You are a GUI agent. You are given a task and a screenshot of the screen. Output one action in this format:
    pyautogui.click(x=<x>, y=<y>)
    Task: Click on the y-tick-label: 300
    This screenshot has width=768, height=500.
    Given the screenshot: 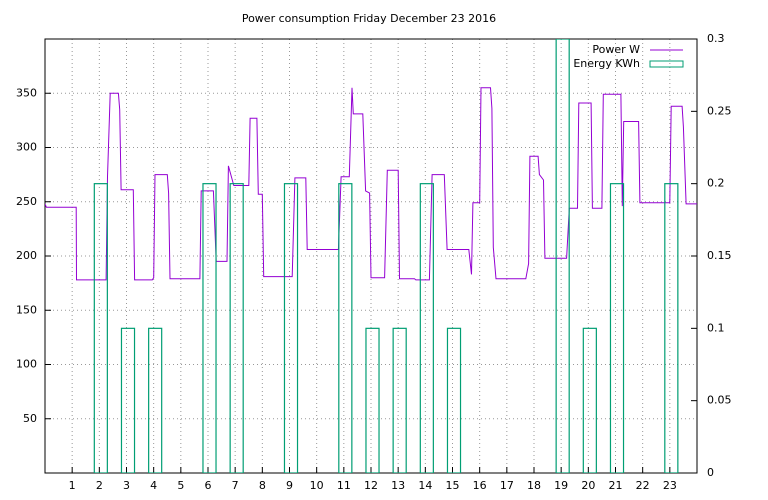 What is the action you would take?
    pyautogui.click(x=26, y=147)
    